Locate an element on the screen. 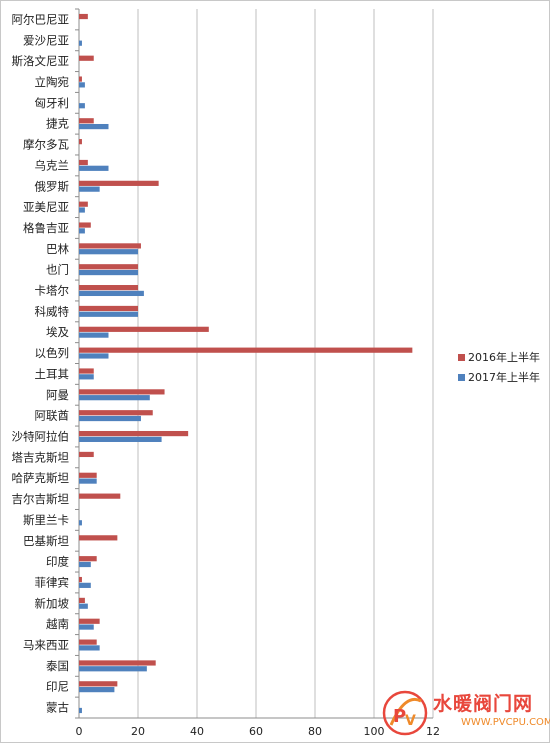  x-tick-label: 100 is located at coordinates (374, 731).